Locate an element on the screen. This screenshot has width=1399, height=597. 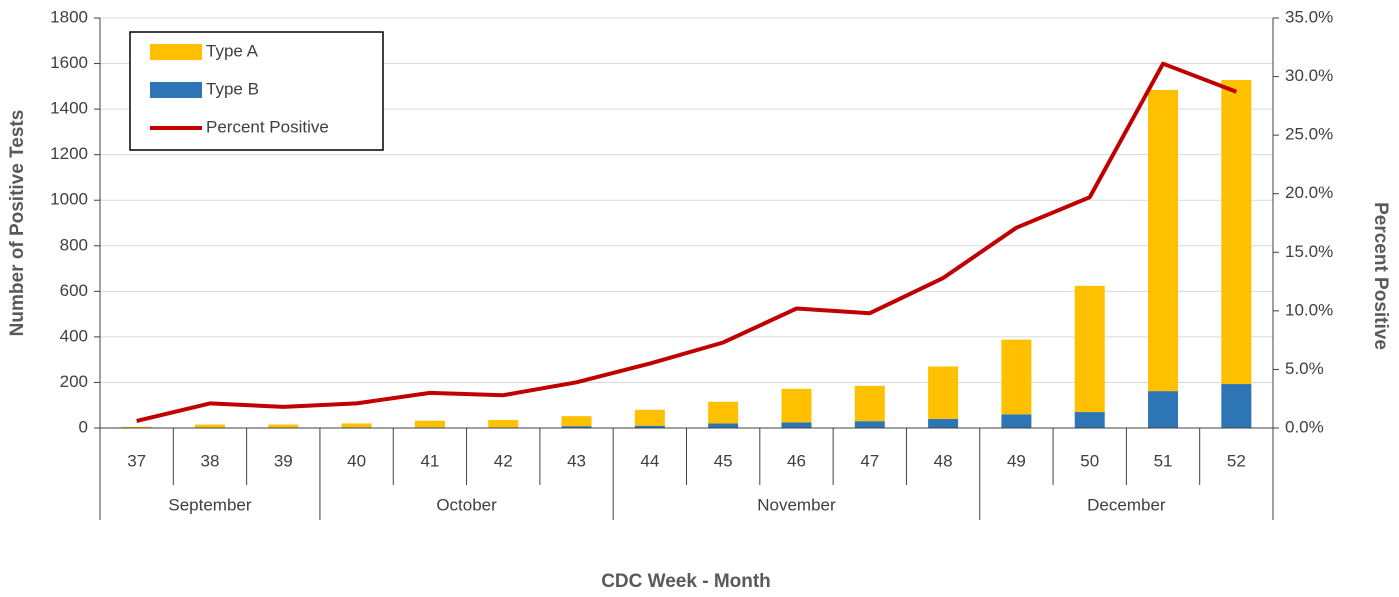
legend-label: Type B is located at coordinates (232, 88).